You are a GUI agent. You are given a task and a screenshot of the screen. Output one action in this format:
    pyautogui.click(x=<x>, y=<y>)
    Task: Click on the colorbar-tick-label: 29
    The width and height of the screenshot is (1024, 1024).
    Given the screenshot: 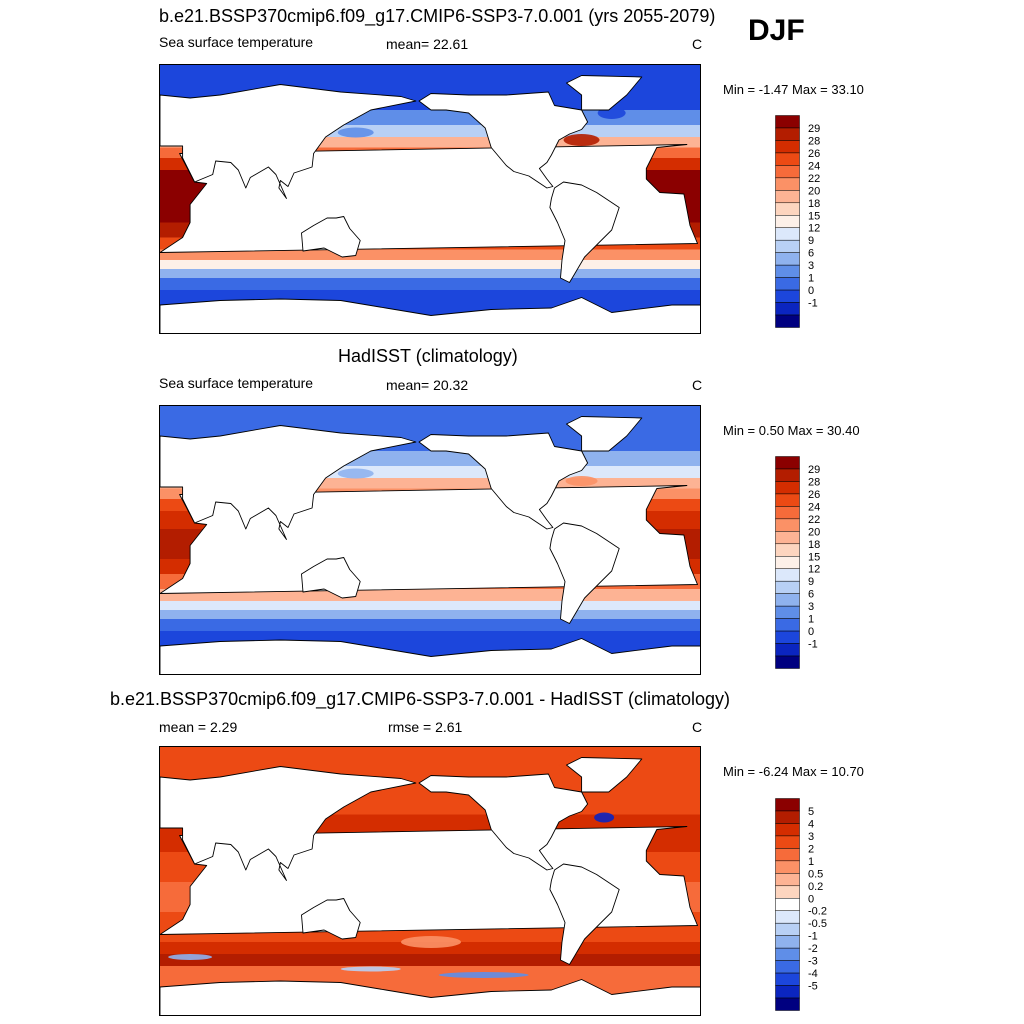 What is the action you would take?
    pyautogui.click(x=814, y=470)
    